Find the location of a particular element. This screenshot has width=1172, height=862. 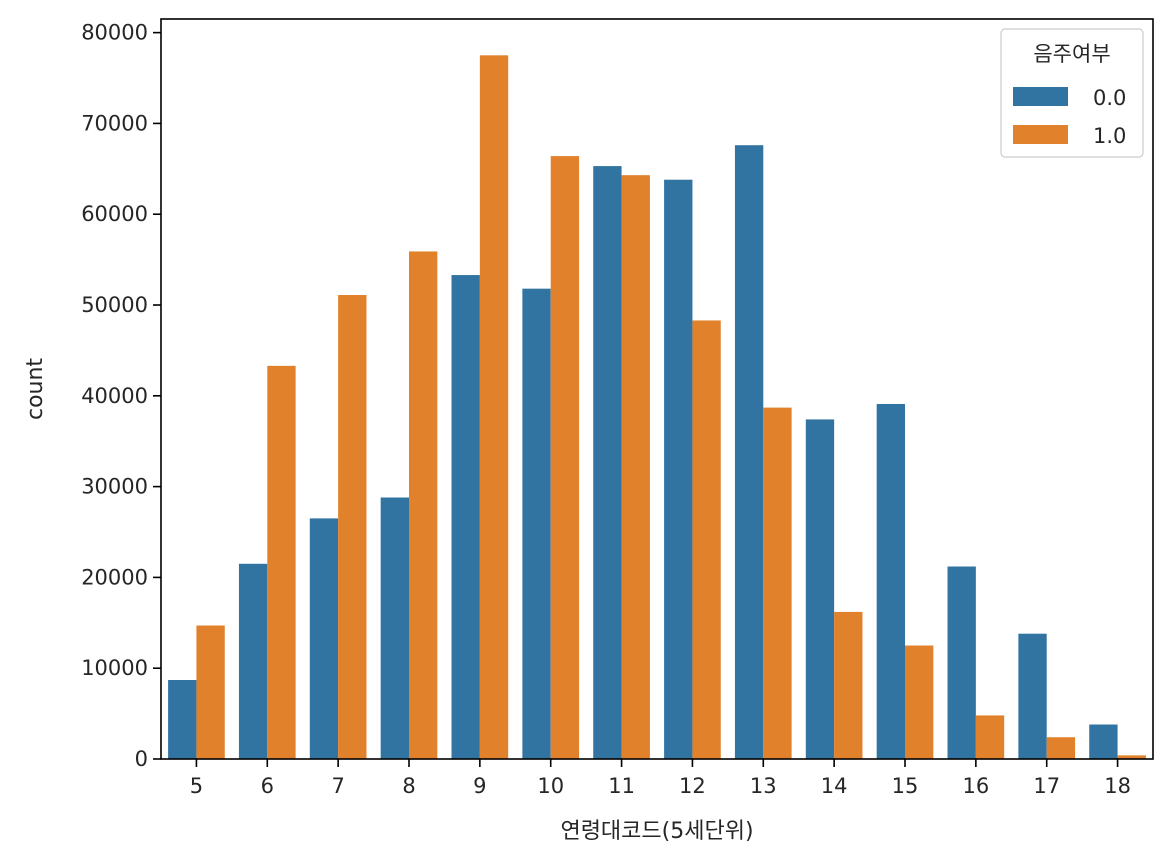

bar-series-0.0-cat-11 is located at coordinates (607, 463).